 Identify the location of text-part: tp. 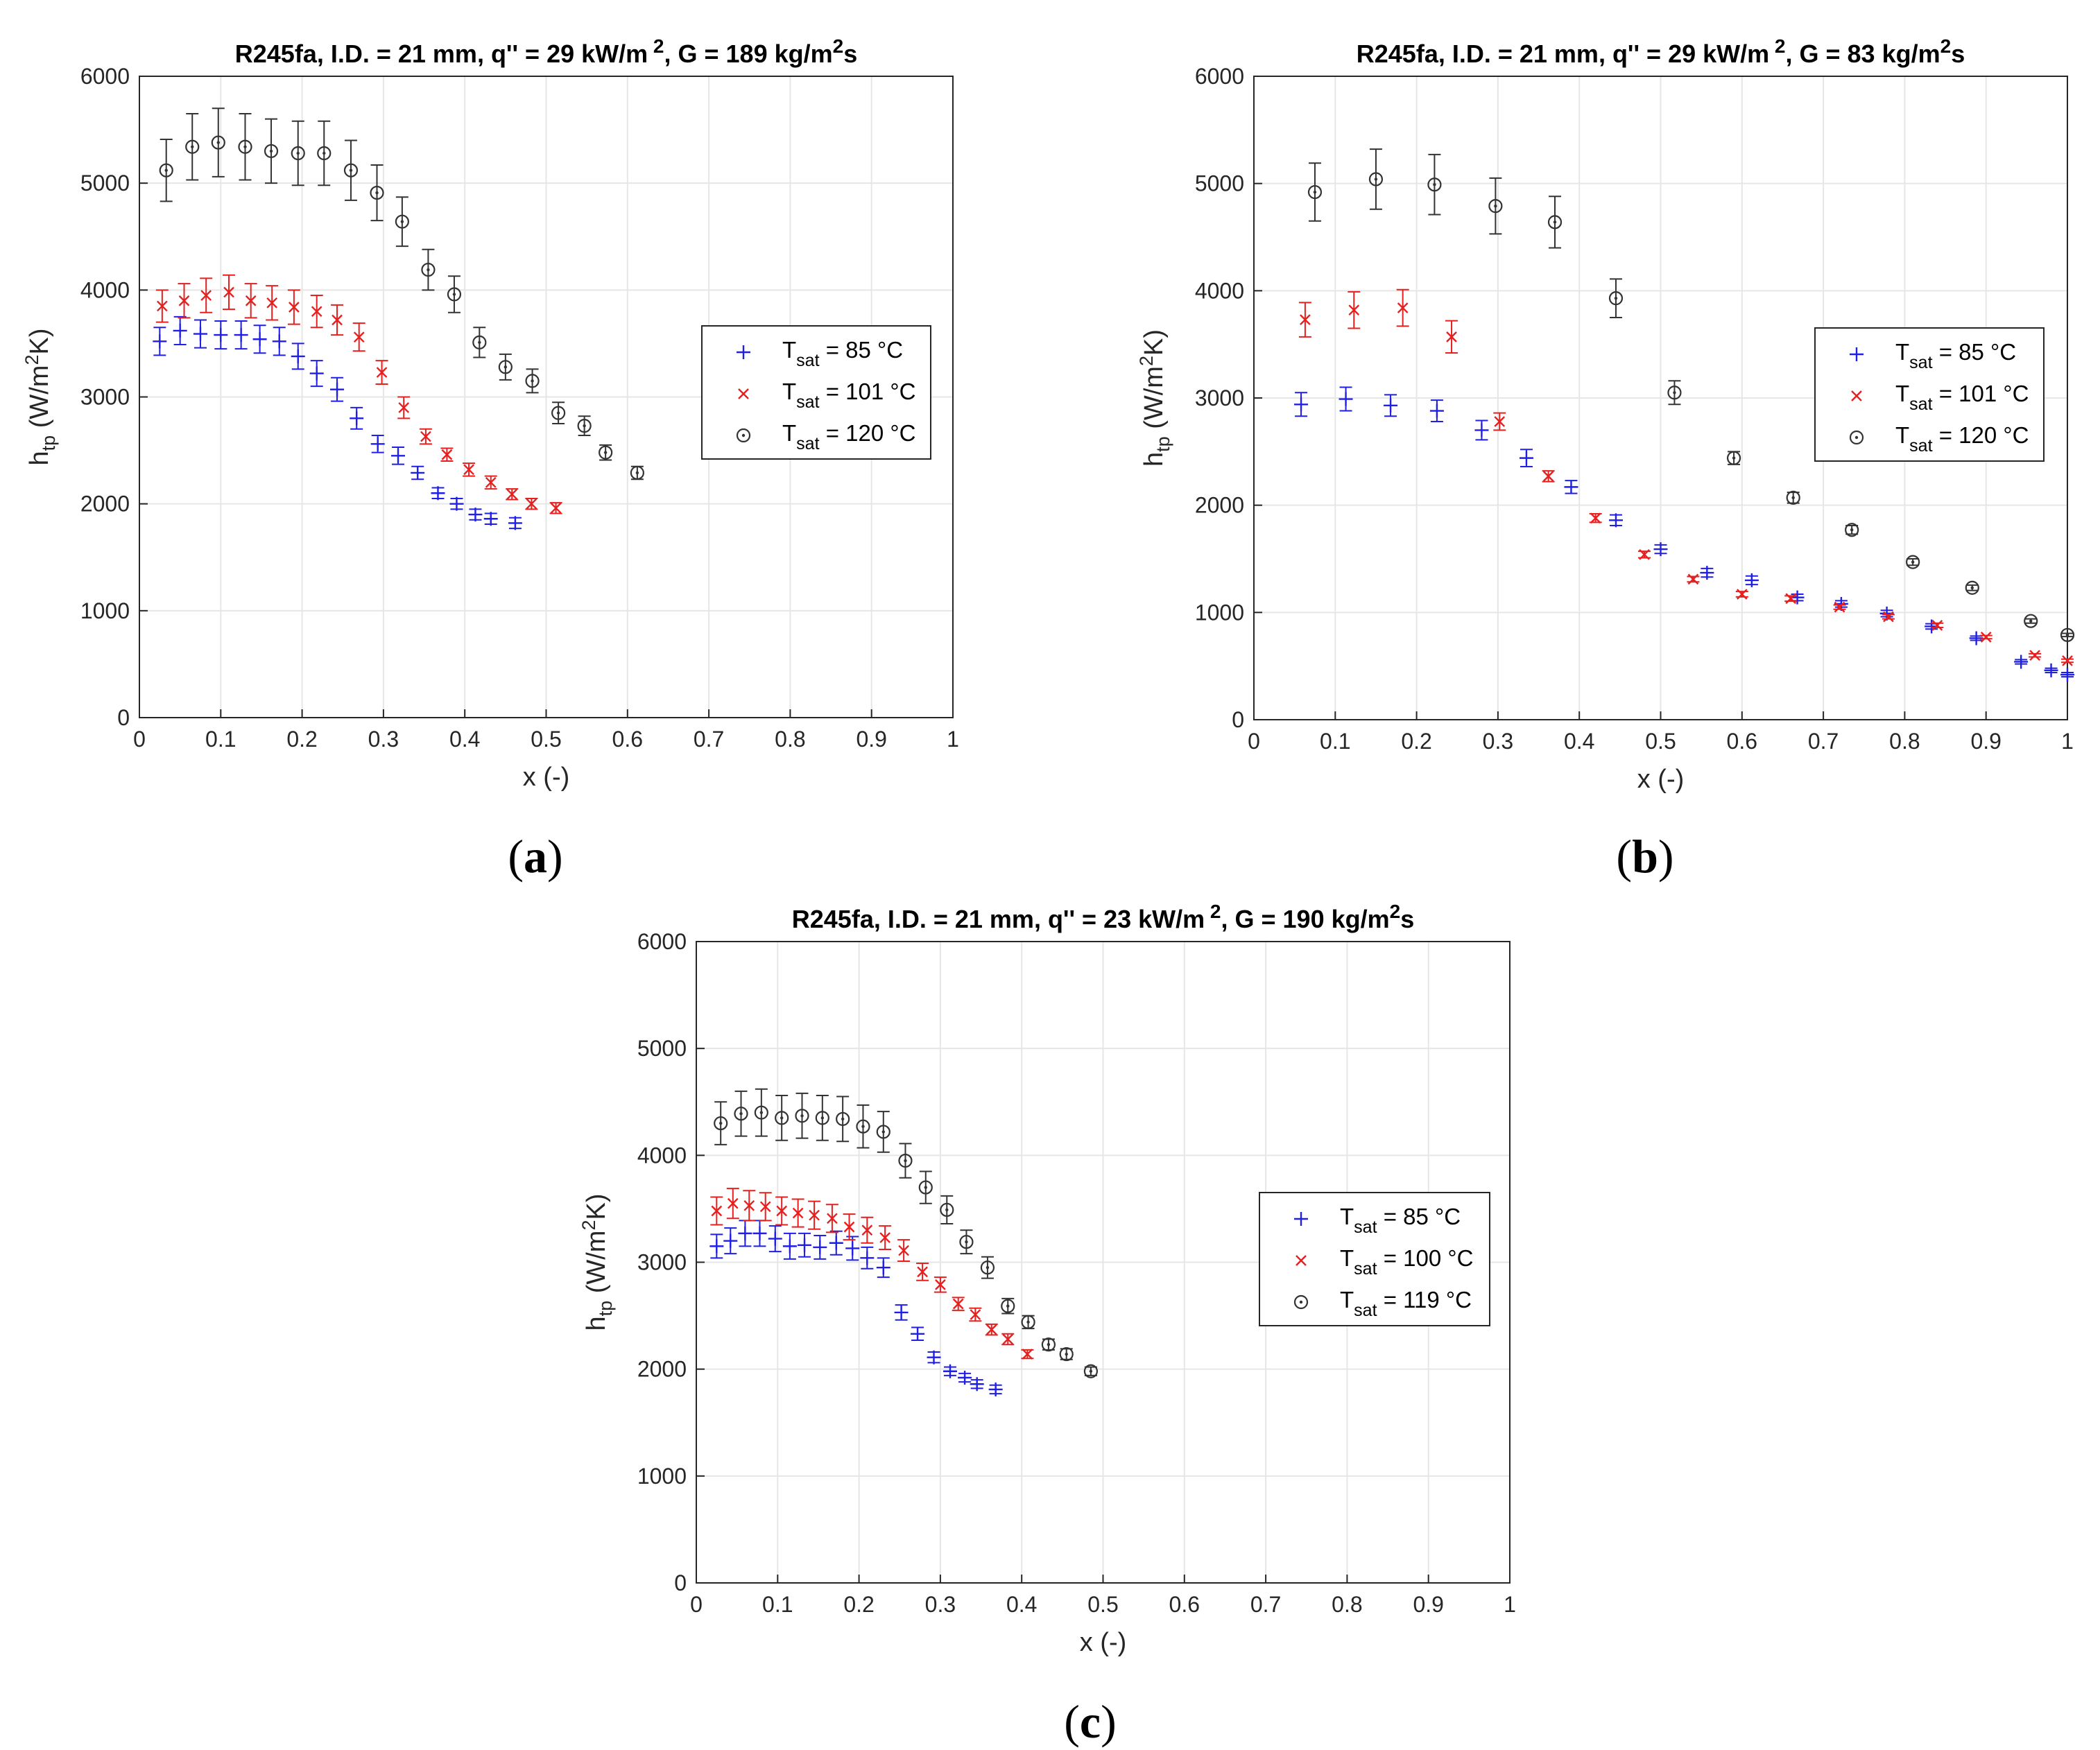
(605, 1309).